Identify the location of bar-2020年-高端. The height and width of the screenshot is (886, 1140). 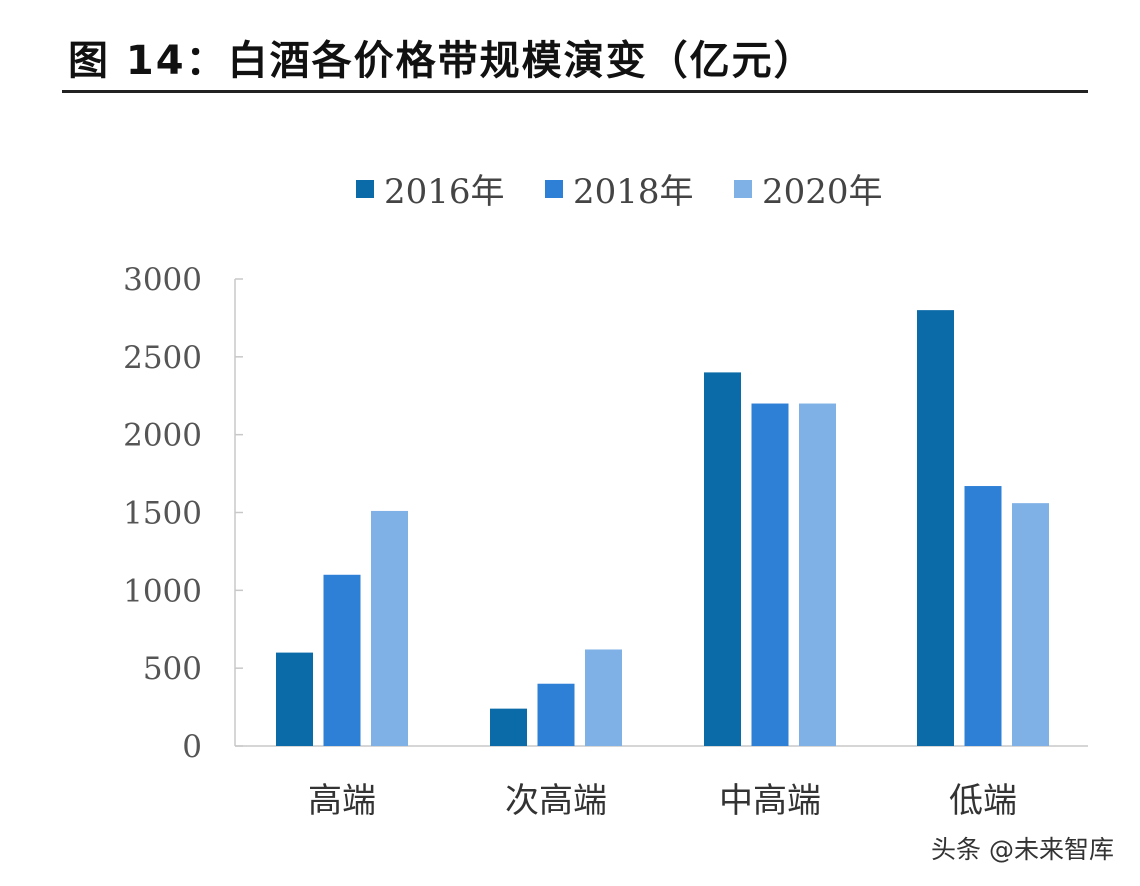
(389, 628).